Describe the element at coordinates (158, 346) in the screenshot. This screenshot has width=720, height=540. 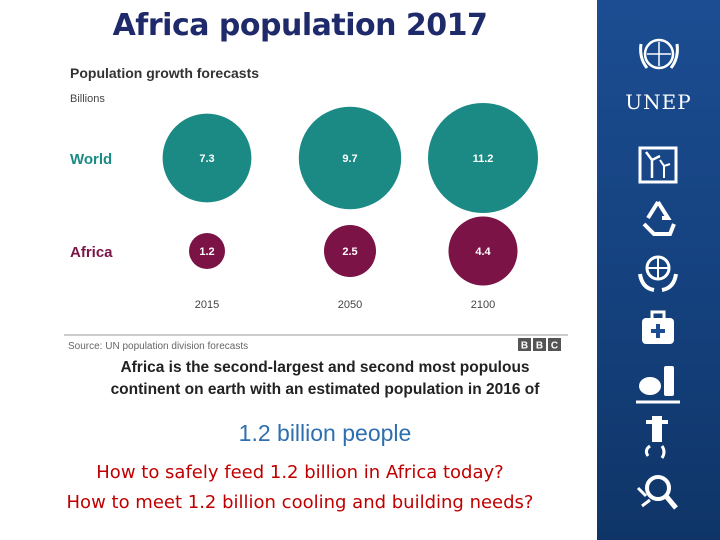
I see `source-text: Source: UN population division forecasts` at that location.